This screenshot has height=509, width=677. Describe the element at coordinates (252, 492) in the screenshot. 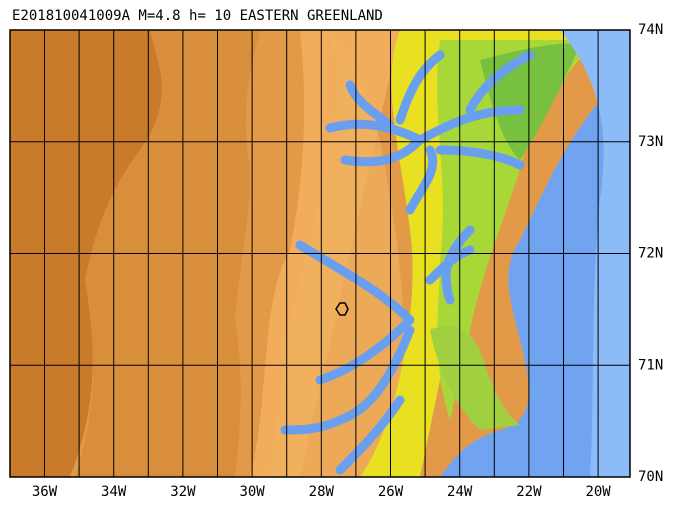

I see `lon-label: 30W` at that location.